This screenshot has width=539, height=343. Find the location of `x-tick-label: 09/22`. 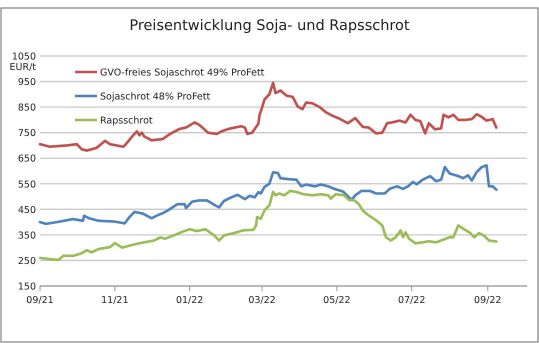

x-tick-label: 09/22 is located at coordinates (488, 300).